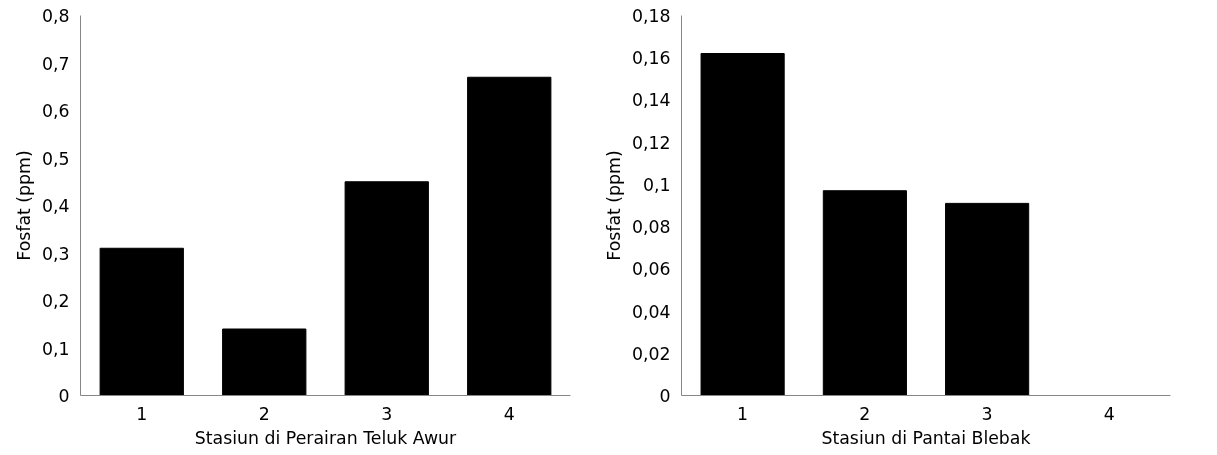 This screenshot has width=1217, height=455. What do you see at coordinates (926, 437) in the screenshot?
I see `x-axis-title: Stasiun di Pantai Blebak` at bounding box center [926, 437].